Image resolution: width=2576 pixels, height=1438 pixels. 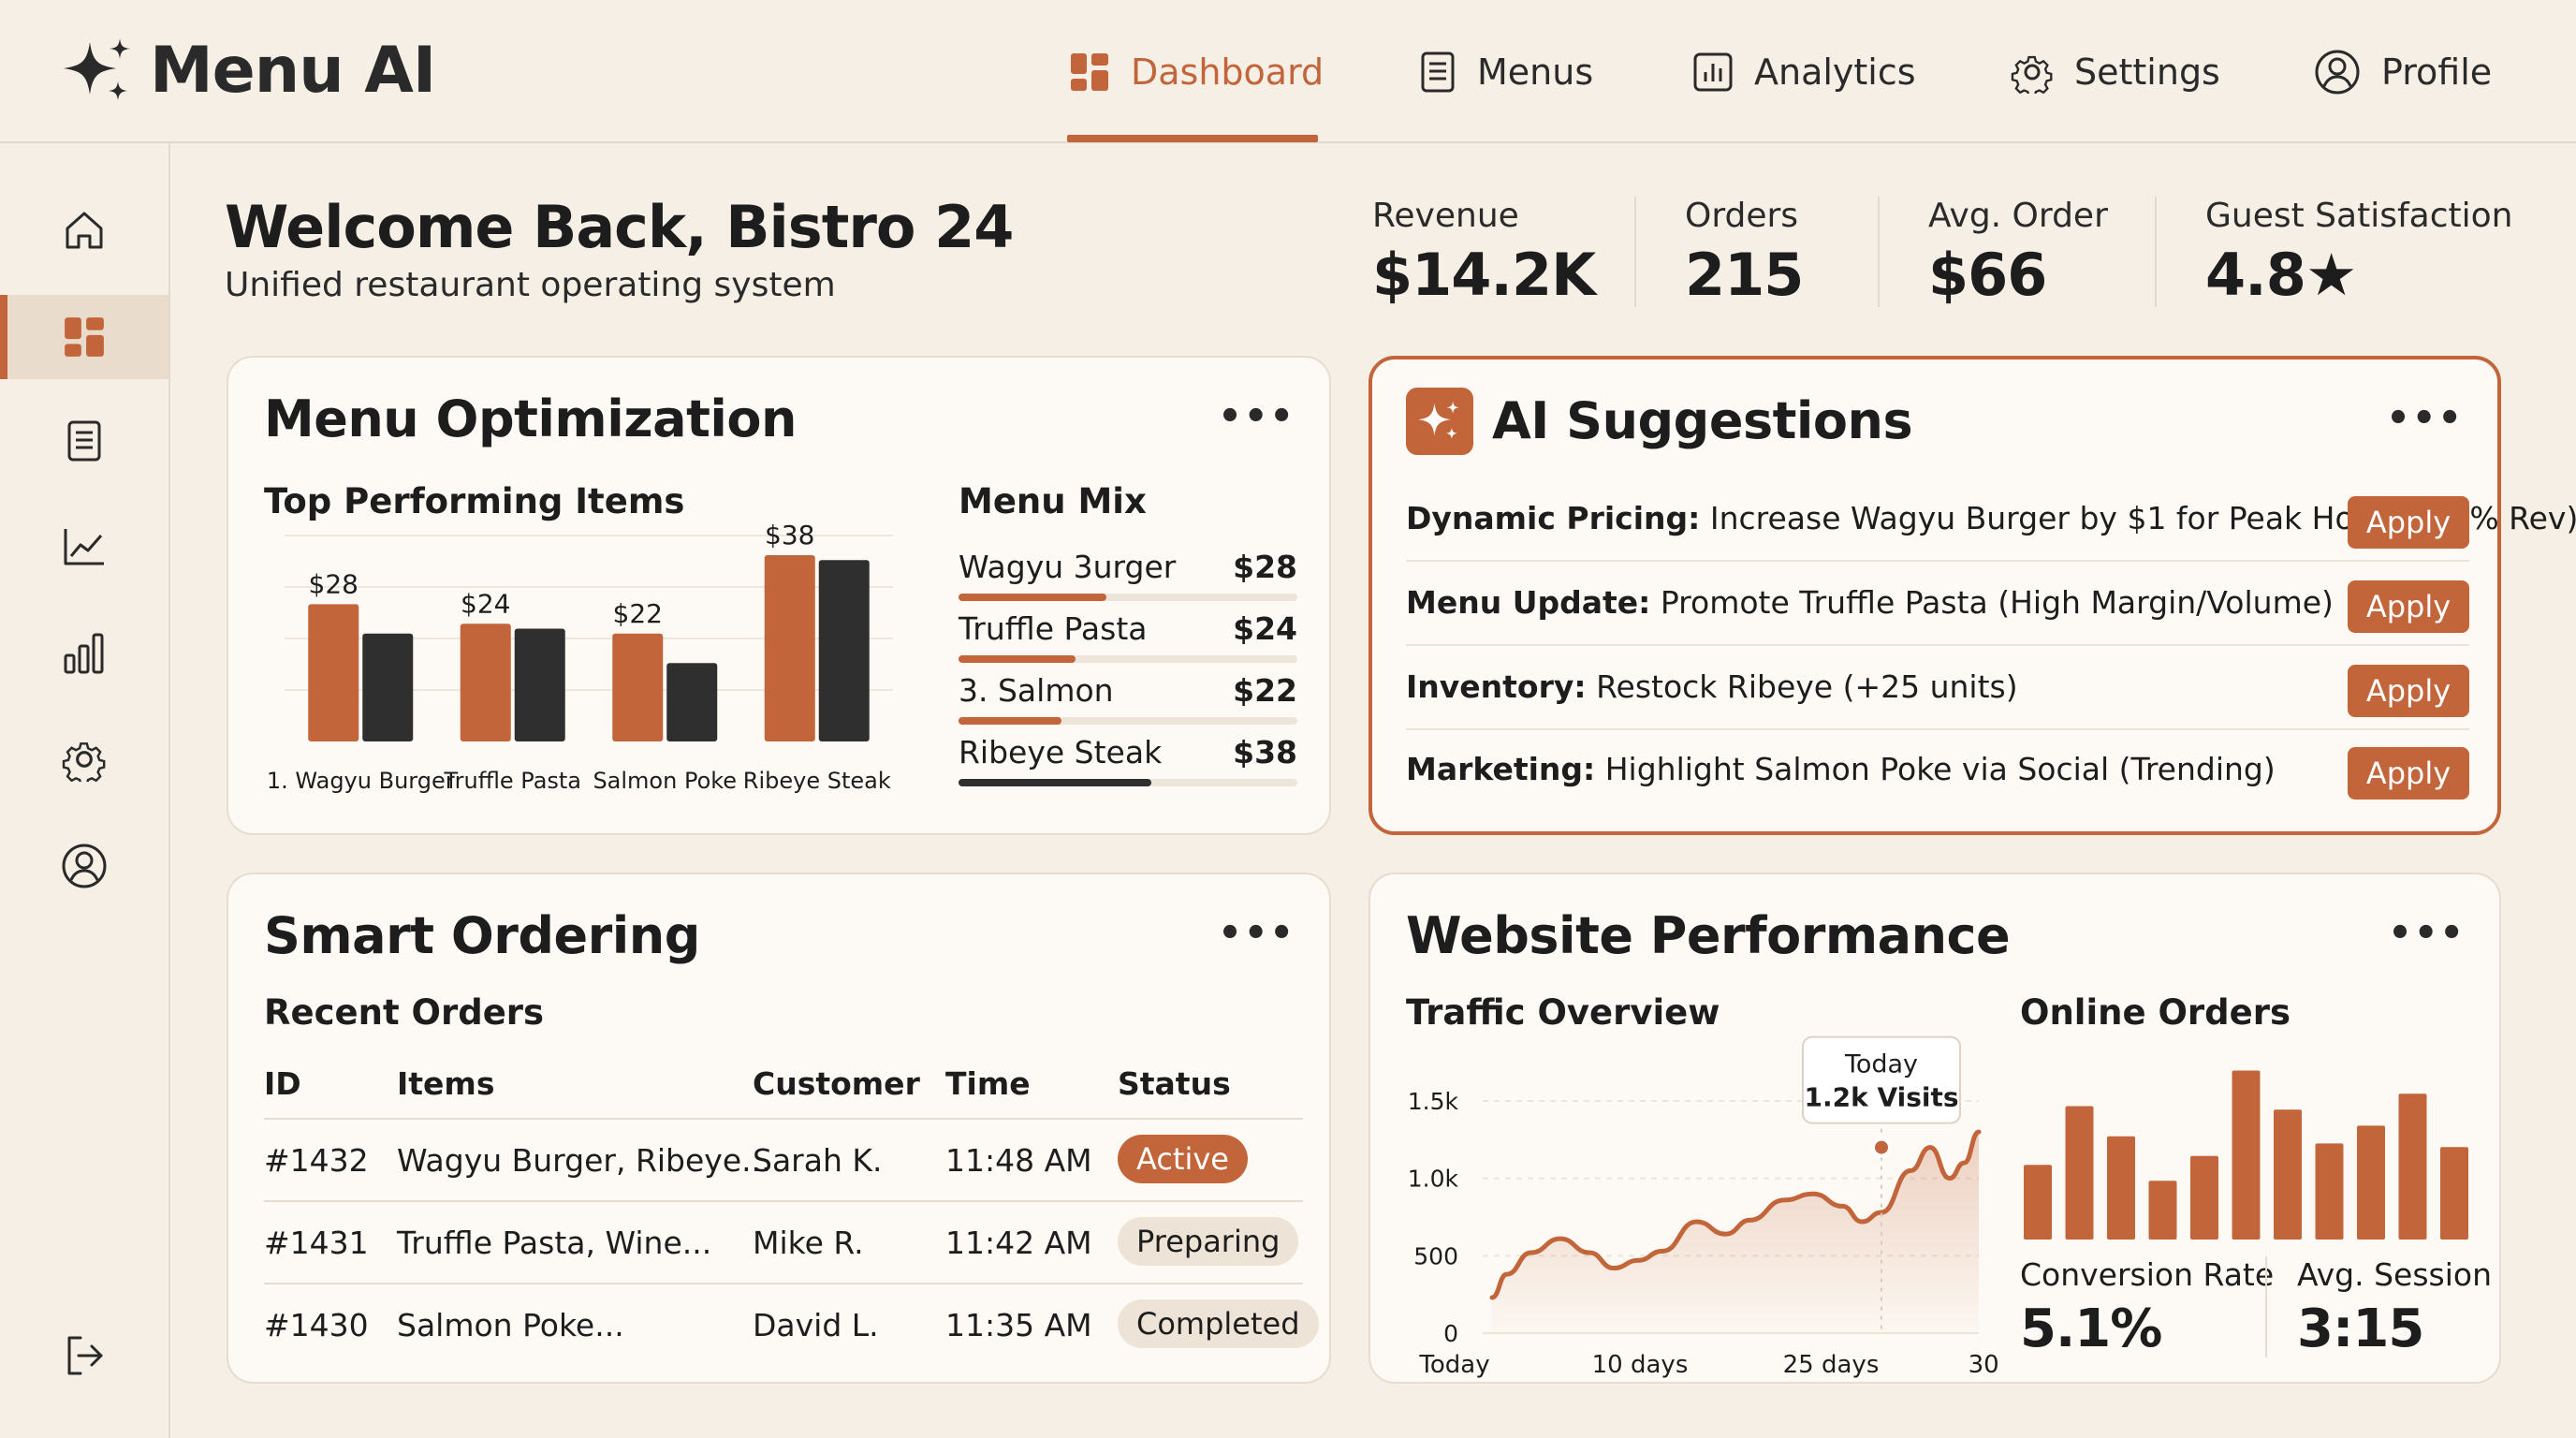 I want to click on sidebar-item-analytics, so click(x=84, y=653).